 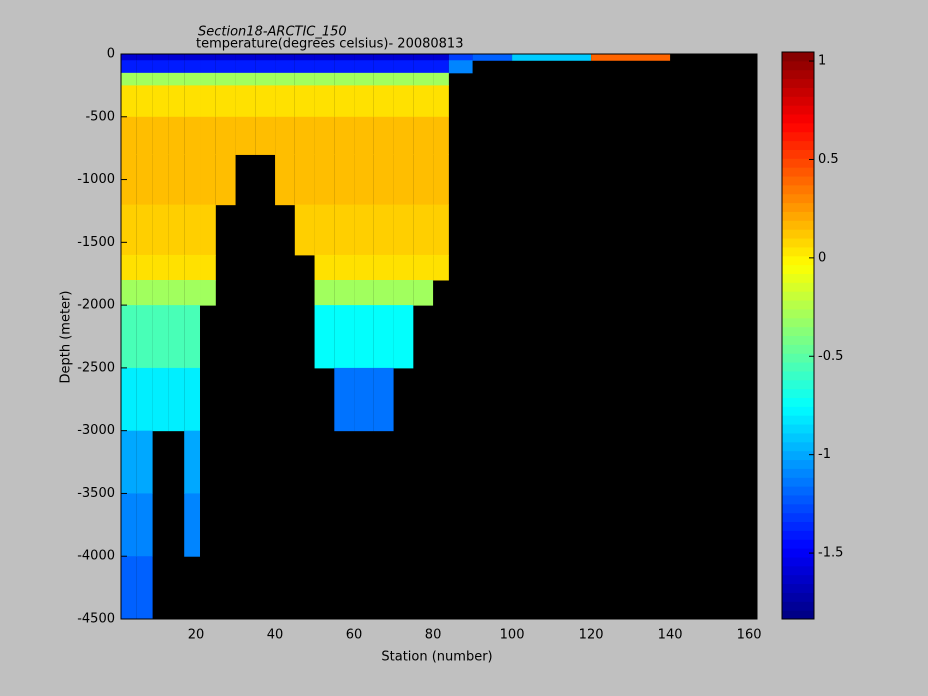 I want to click on x-tick-label: 60, so click(x=354, y=635).